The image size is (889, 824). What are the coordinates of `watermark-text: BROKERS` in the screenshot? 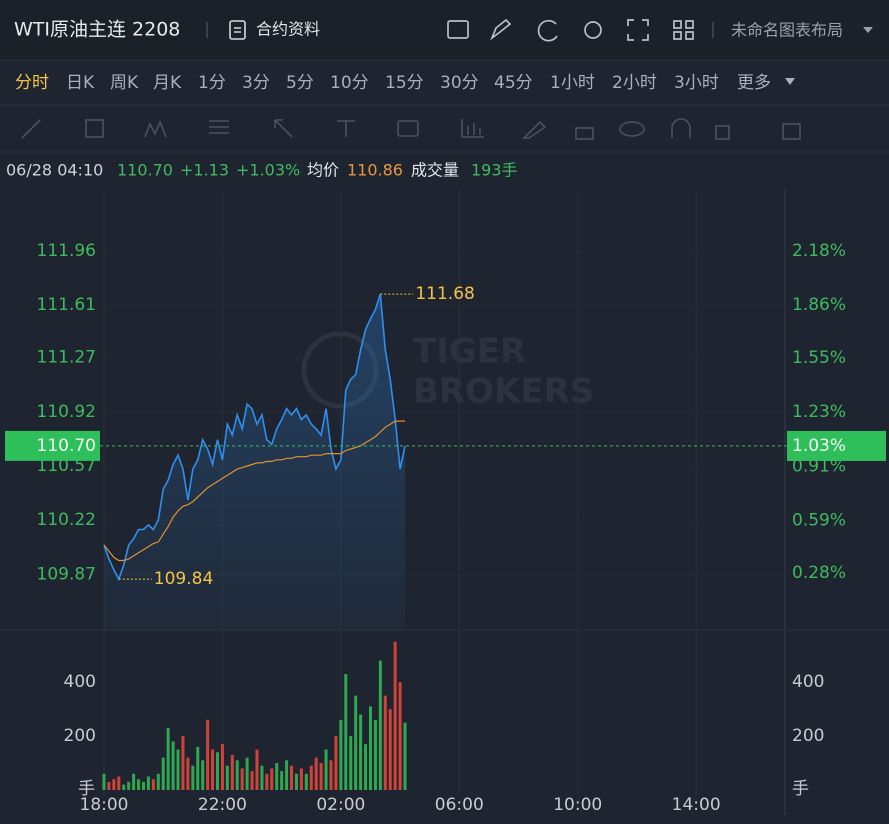 It's located at (503, 392).